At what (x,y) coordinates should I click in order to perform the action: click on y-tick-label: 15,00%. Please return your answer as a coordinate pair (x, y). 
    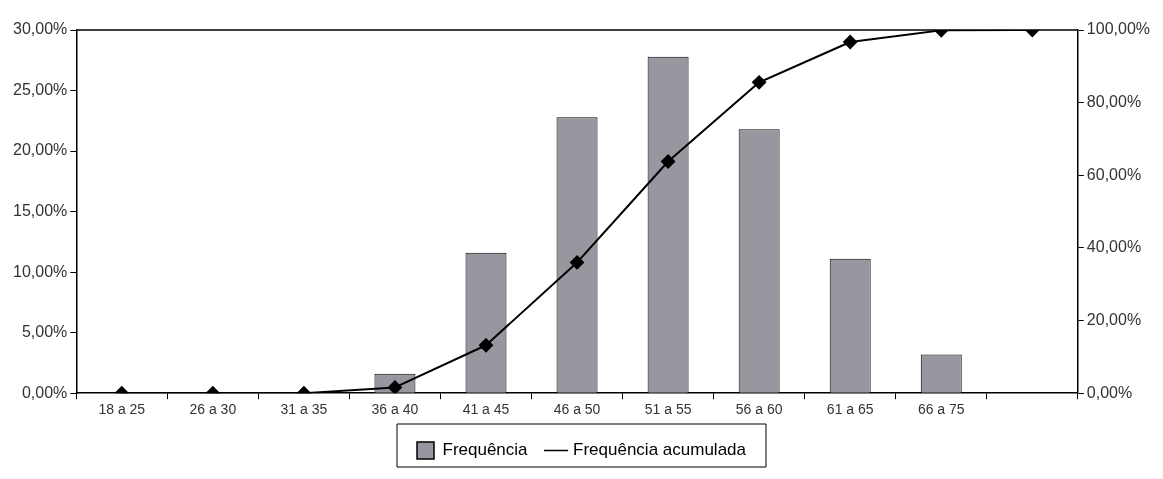
    Looking at the image, I should click on (40, 211).